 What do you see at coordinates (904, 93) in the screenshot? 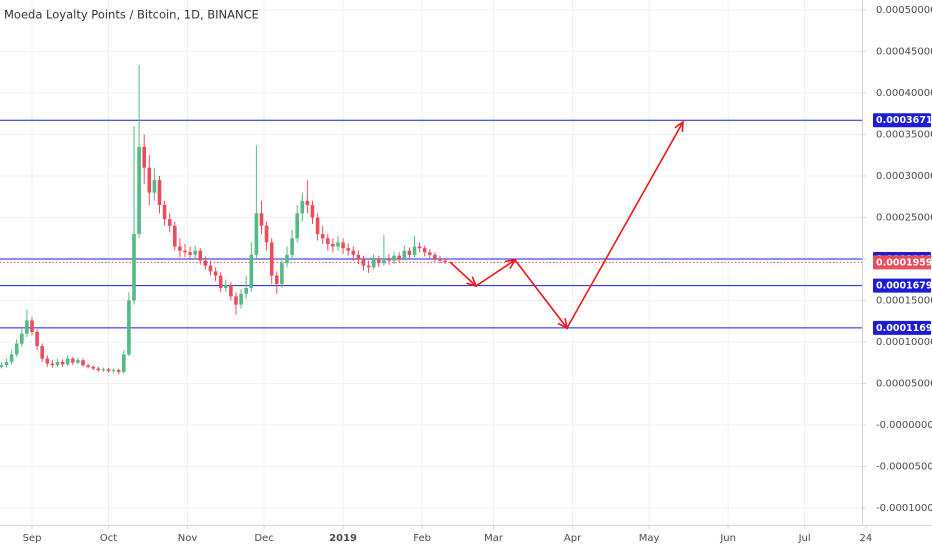
I see `y-tick-label: 0.00040000` at bounding box center [904, 93].